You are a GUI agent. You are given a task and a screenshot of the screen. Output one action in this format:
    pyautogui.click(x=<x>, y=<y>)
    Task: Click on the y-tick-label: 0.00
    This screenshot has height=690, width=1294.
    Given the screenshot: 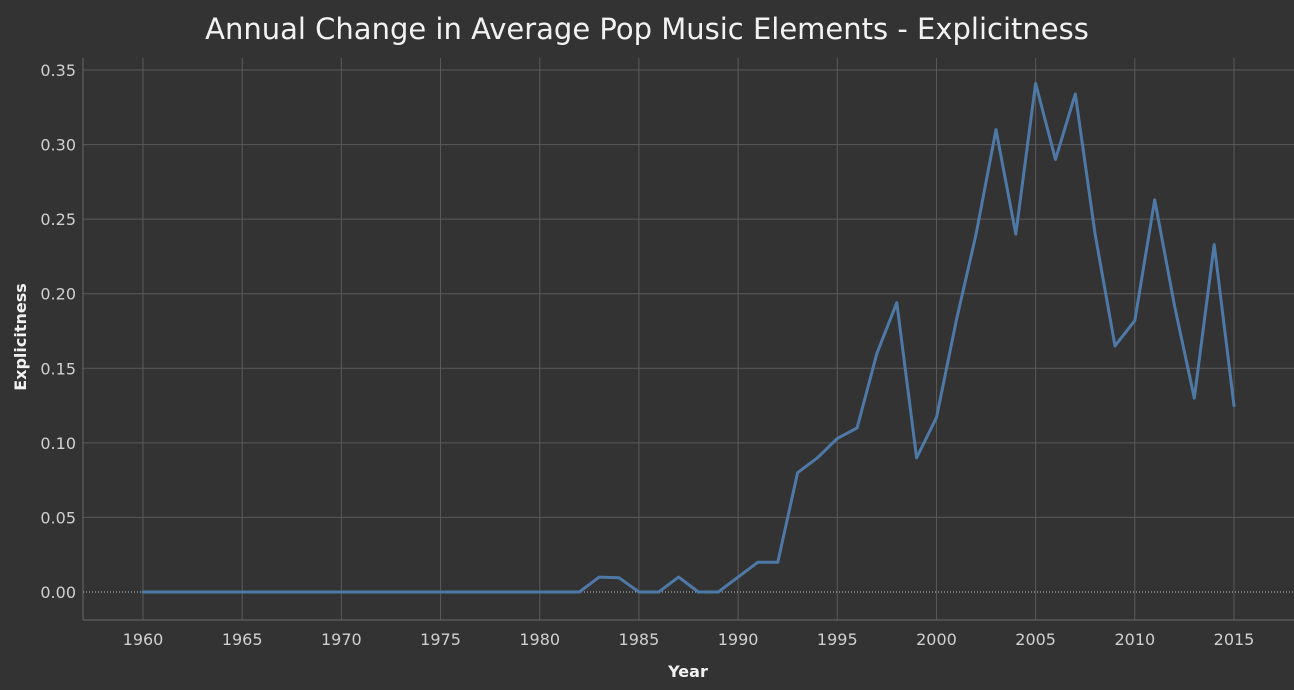 What is the action you would take?
    pyautogui.click(x=58, y=592)
    